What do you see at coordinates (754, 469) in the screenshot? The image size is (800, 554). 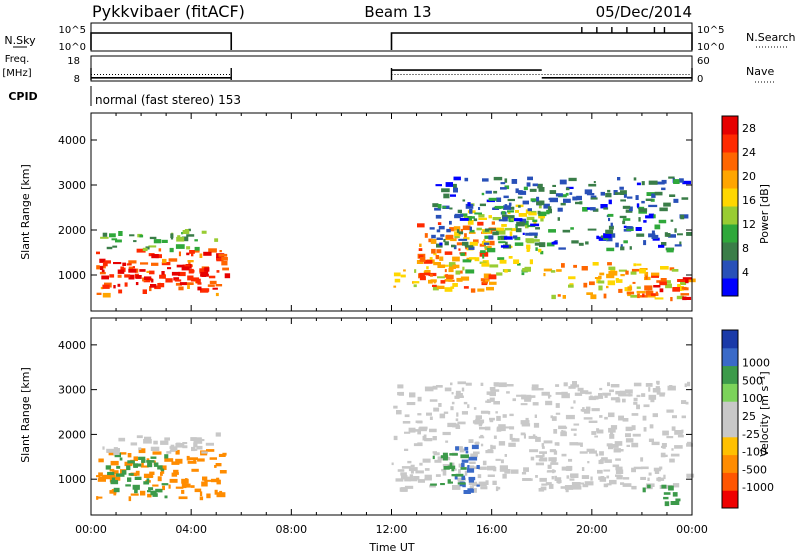 I see `colorbar-tick-label: -500` at bounding box center [754, 469].